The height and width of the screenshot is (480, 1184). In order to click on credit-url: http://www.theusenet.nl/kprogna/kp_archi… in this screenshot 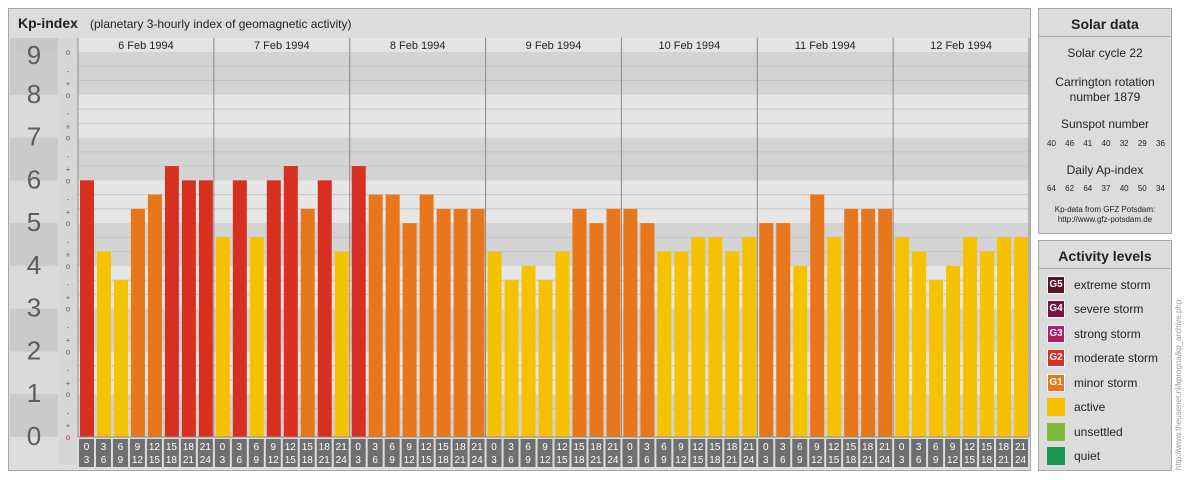, I will do `click(1178, 384)`.